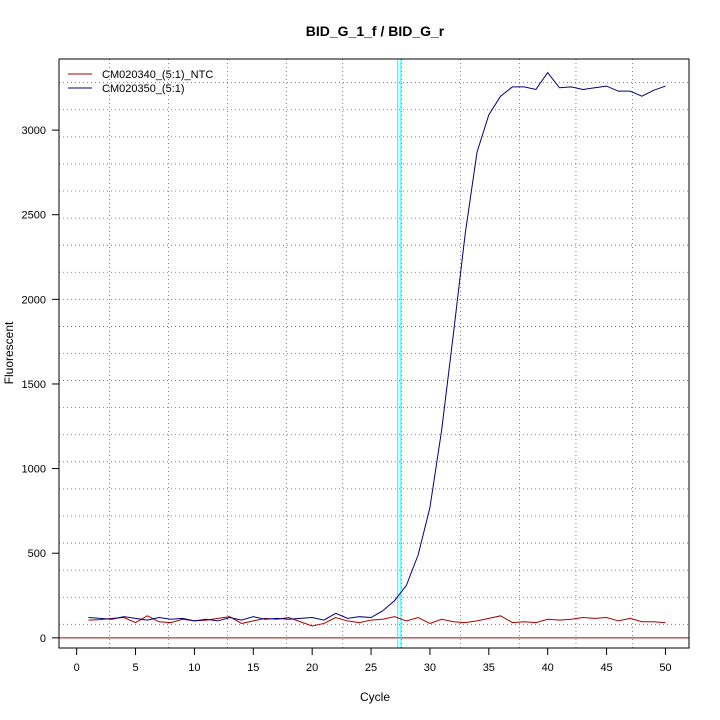  I want to click on y-axis-label: Fluorescent, so click(9, 352).